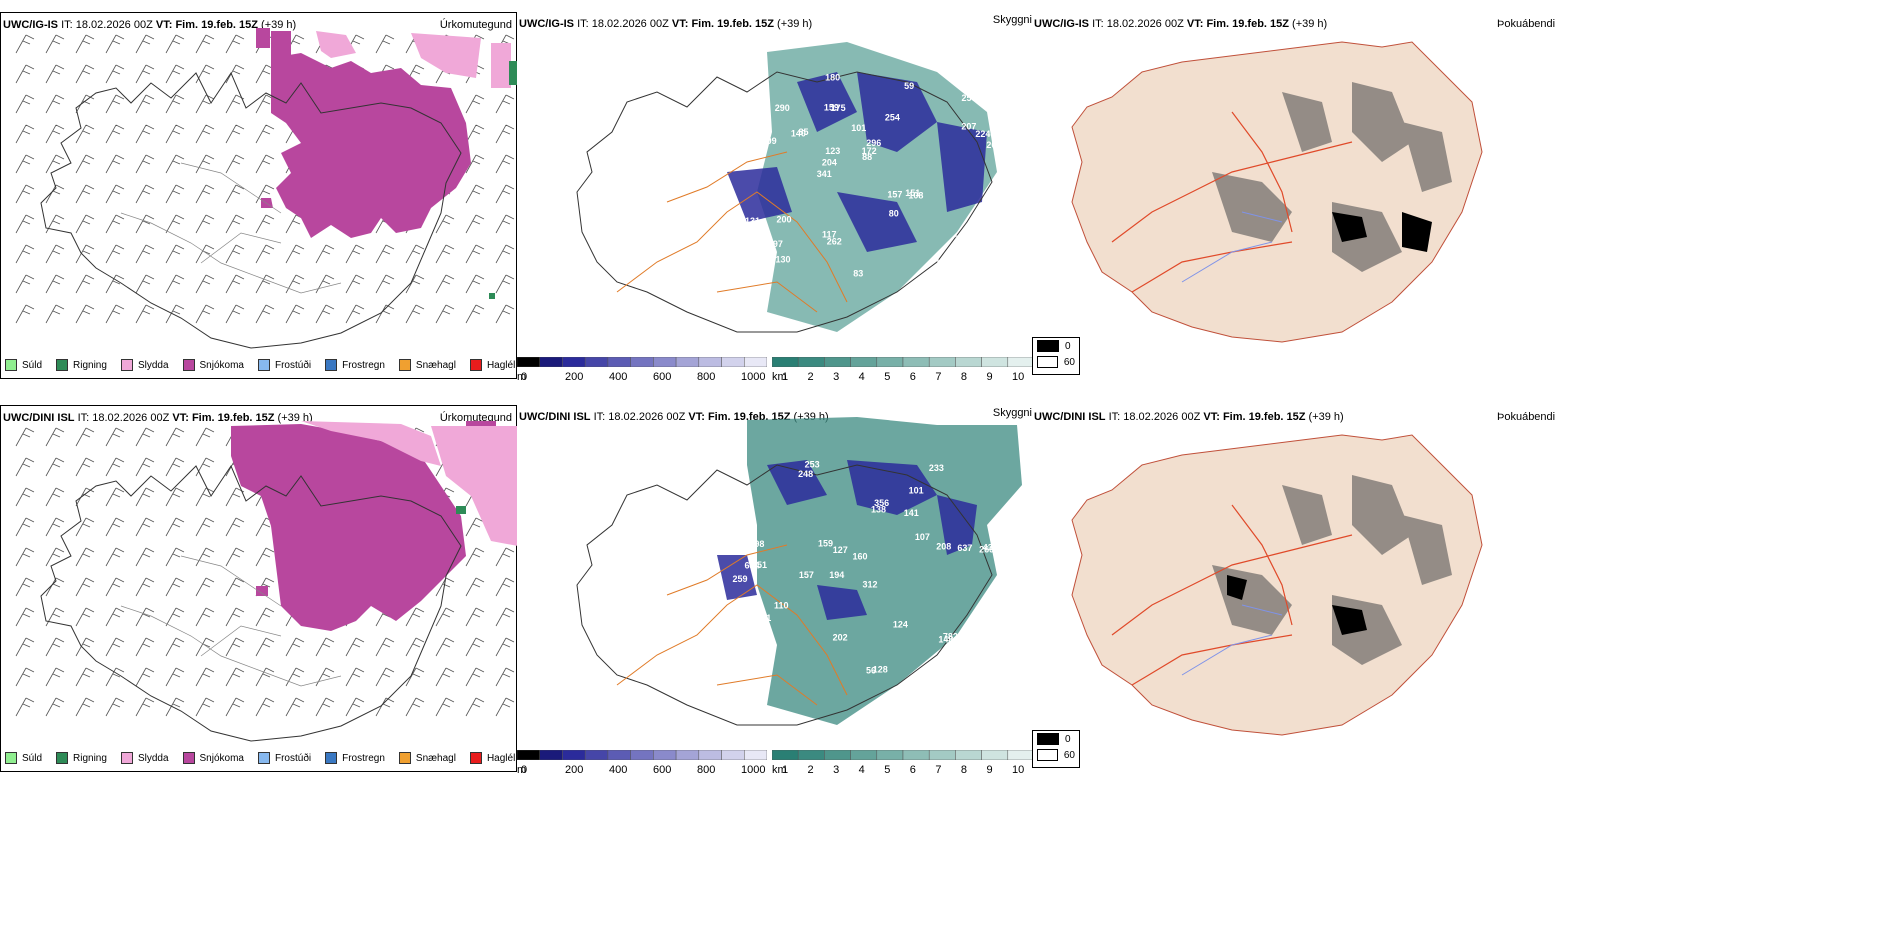 This screenshot has height=950, width=1900. I want to click on legend-label: Frostúði, so click(293, 758).